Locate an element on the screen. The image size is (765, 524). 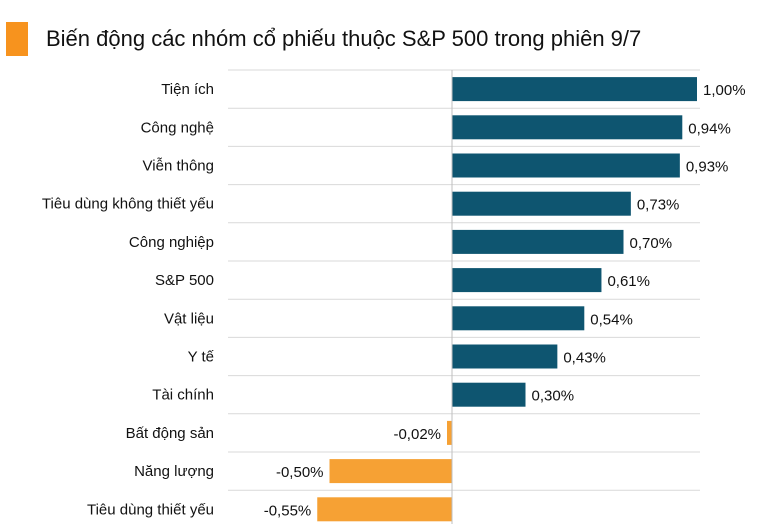
category-label: Công nghiệp is located at coordinates (171, 242).